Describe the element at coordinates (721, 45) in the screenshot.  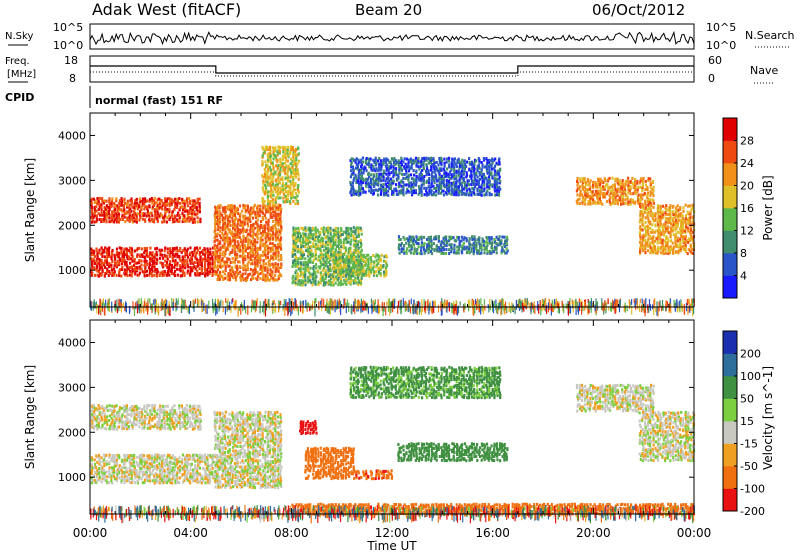
I see `noise-right-tick-bottom: 10^0` at that location.